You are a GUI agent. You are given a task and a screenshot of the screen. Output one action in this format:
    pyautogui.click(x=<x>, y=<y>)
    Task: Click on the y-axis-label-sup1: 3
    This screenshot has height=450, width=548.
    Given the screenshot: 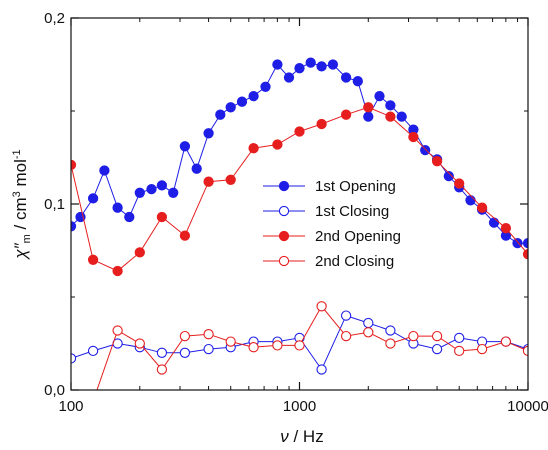 What is the action you would take?
    pyautogui.click(x=17, y=194)
    